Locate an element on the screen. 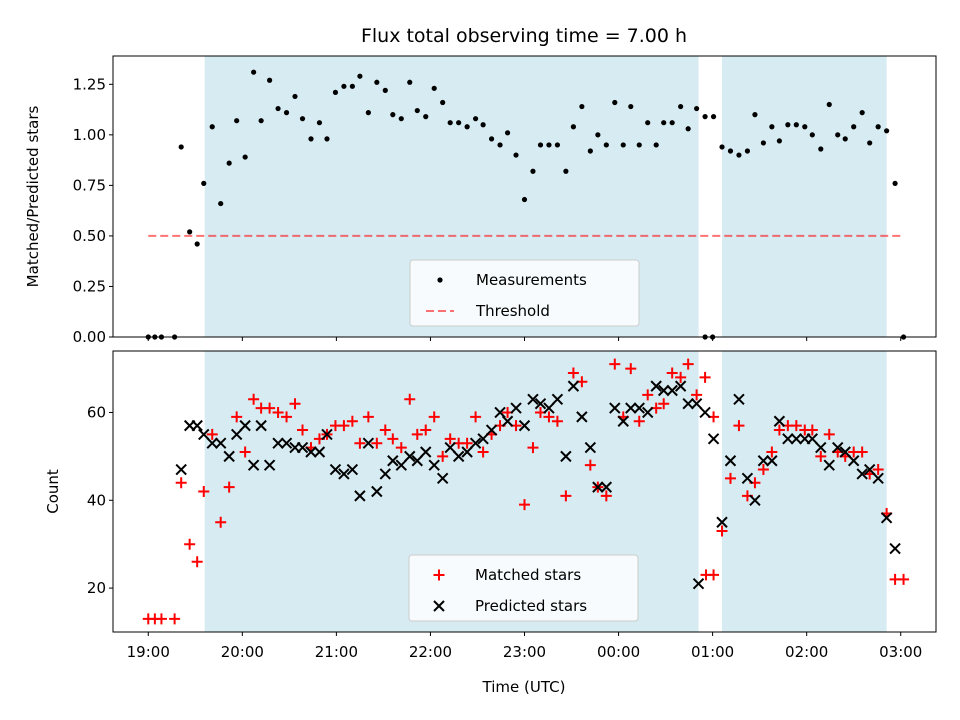 This screenshot has height=720, width=960. x-tick-label: 01:00 is located at coordinates (712, 652).